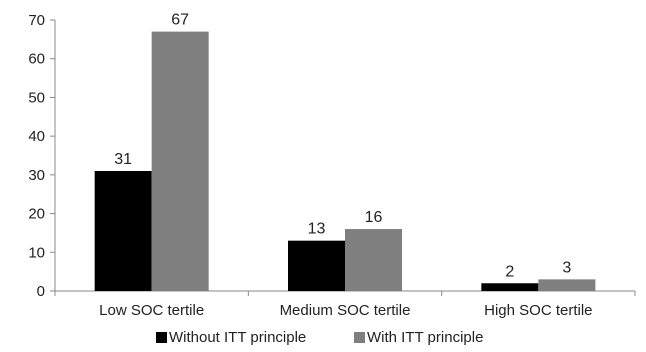 This screenshot has width=646, height=352. I want to click on y-tick-label: 50, so click(36, 97).